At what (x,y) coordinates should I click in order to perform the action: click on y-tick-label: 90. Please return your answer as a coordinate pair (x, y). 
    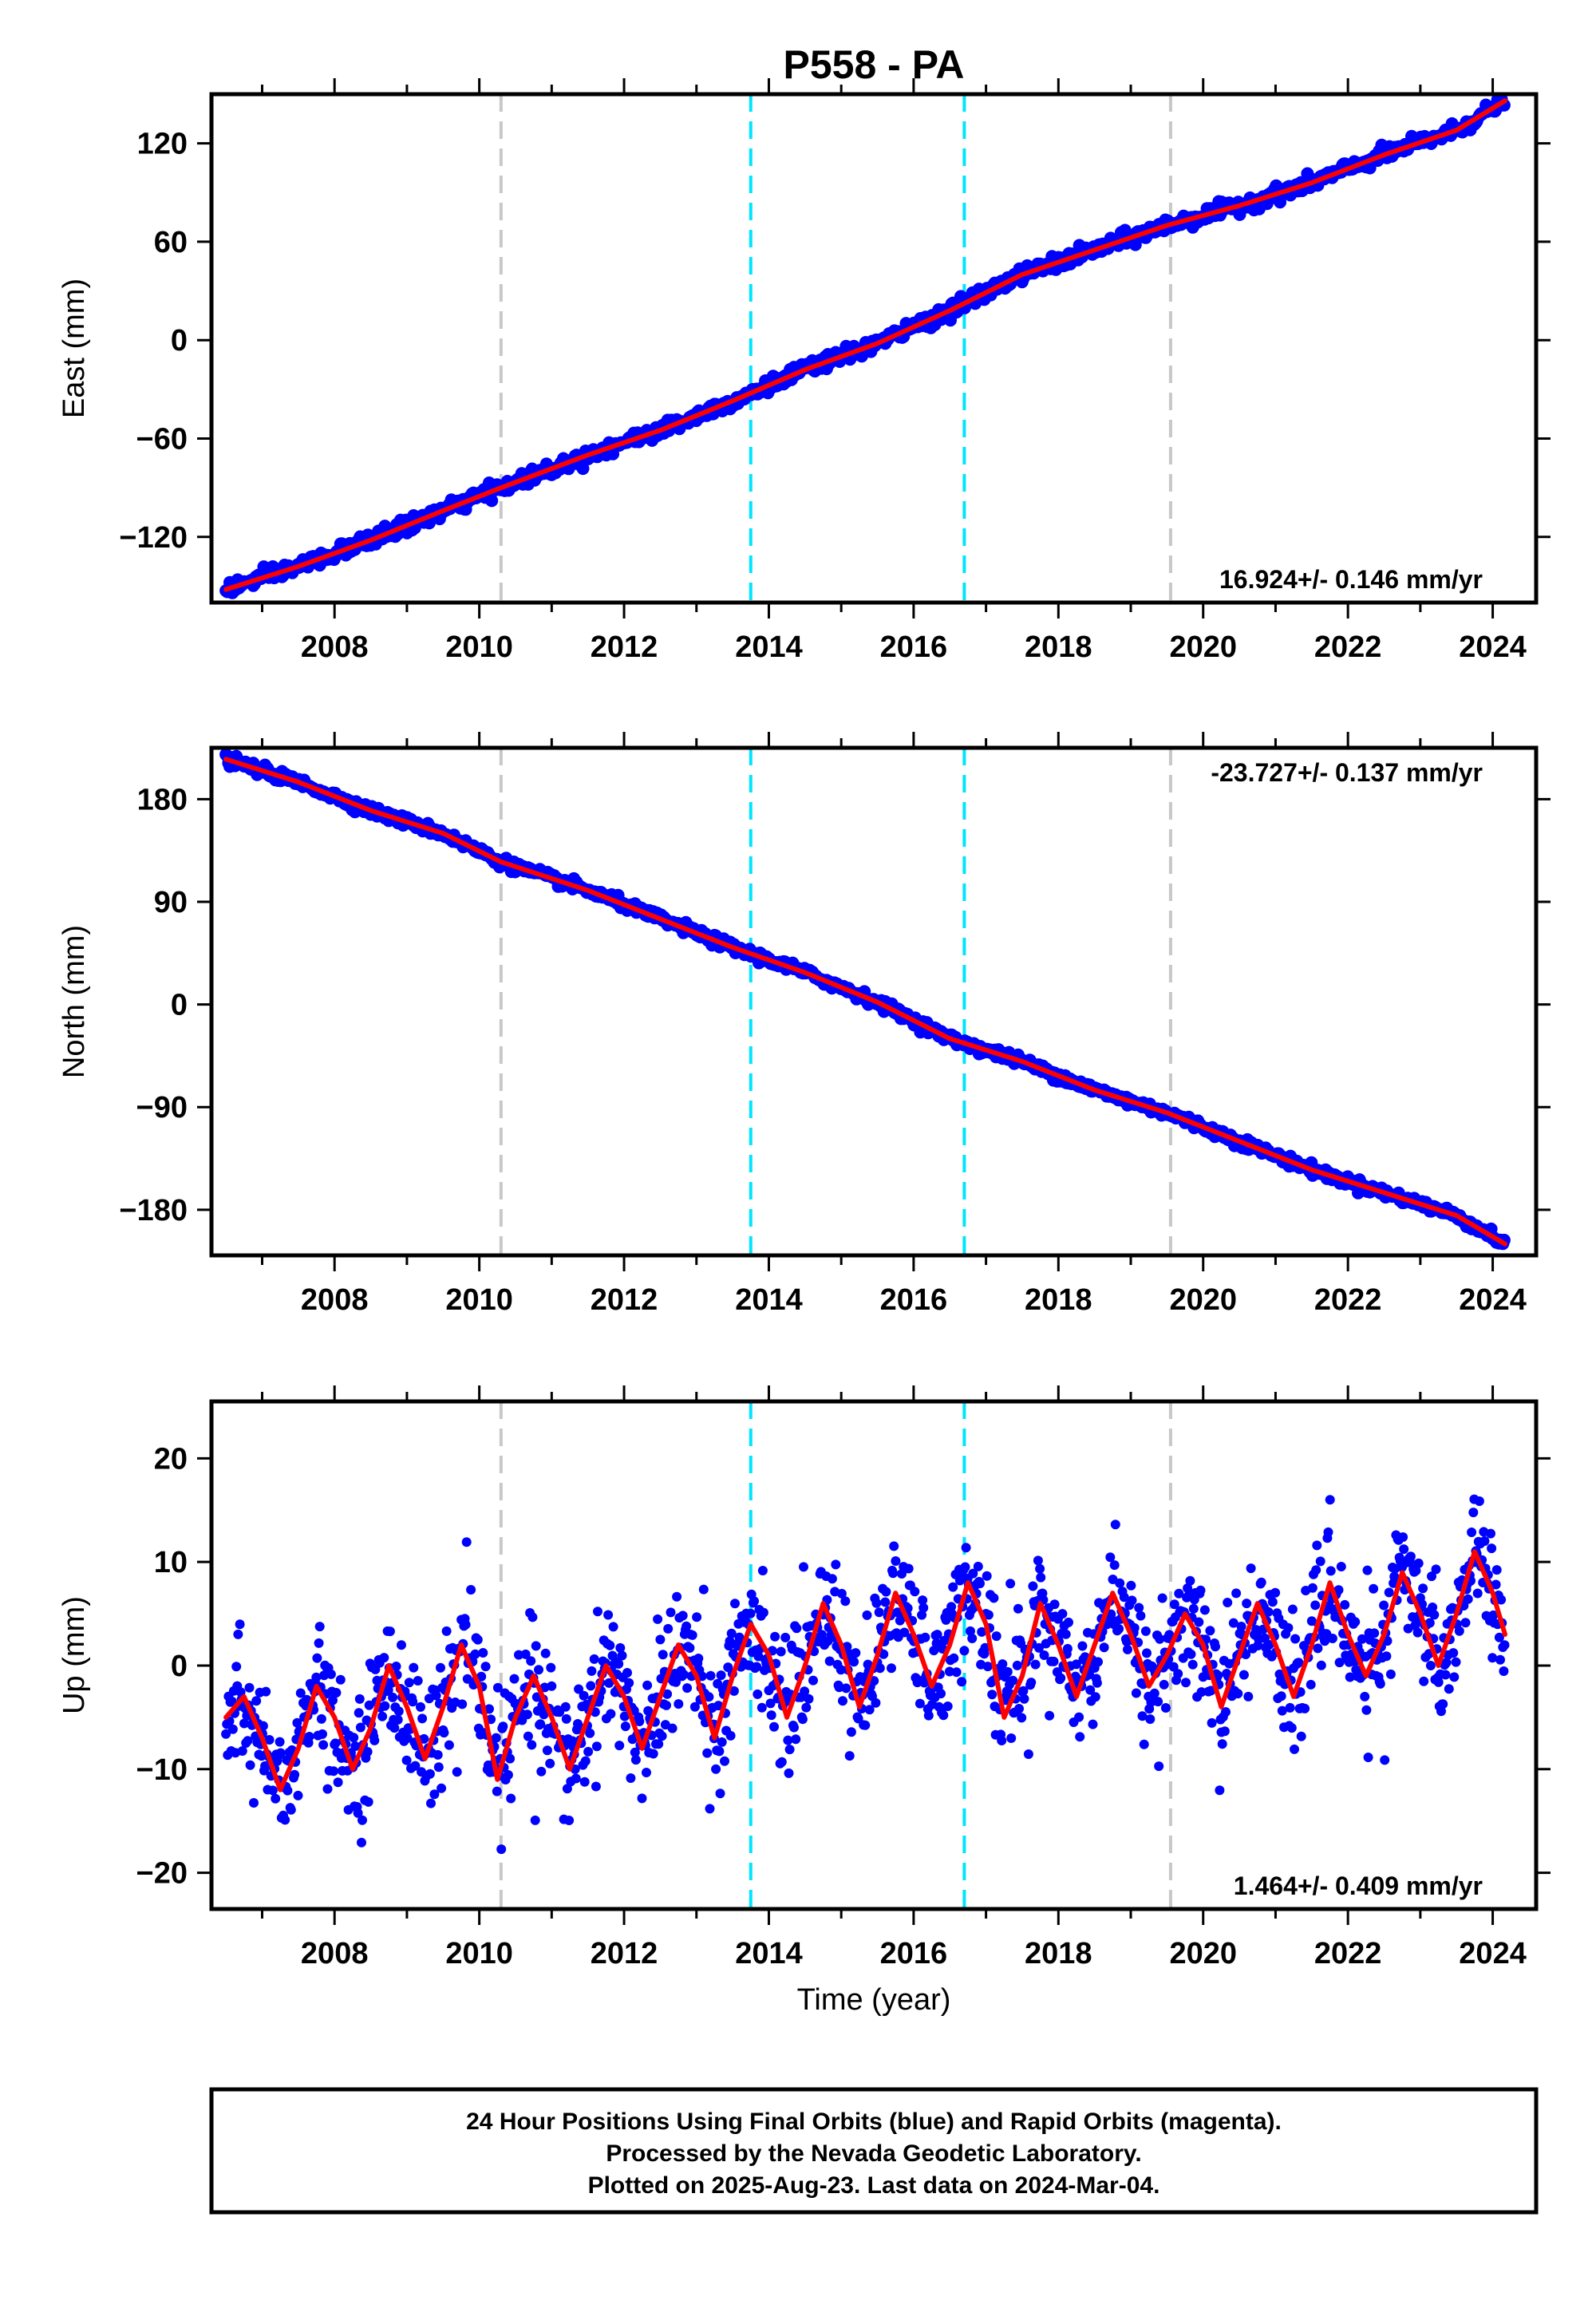
    Looking at the image, I should click on (171, 902).